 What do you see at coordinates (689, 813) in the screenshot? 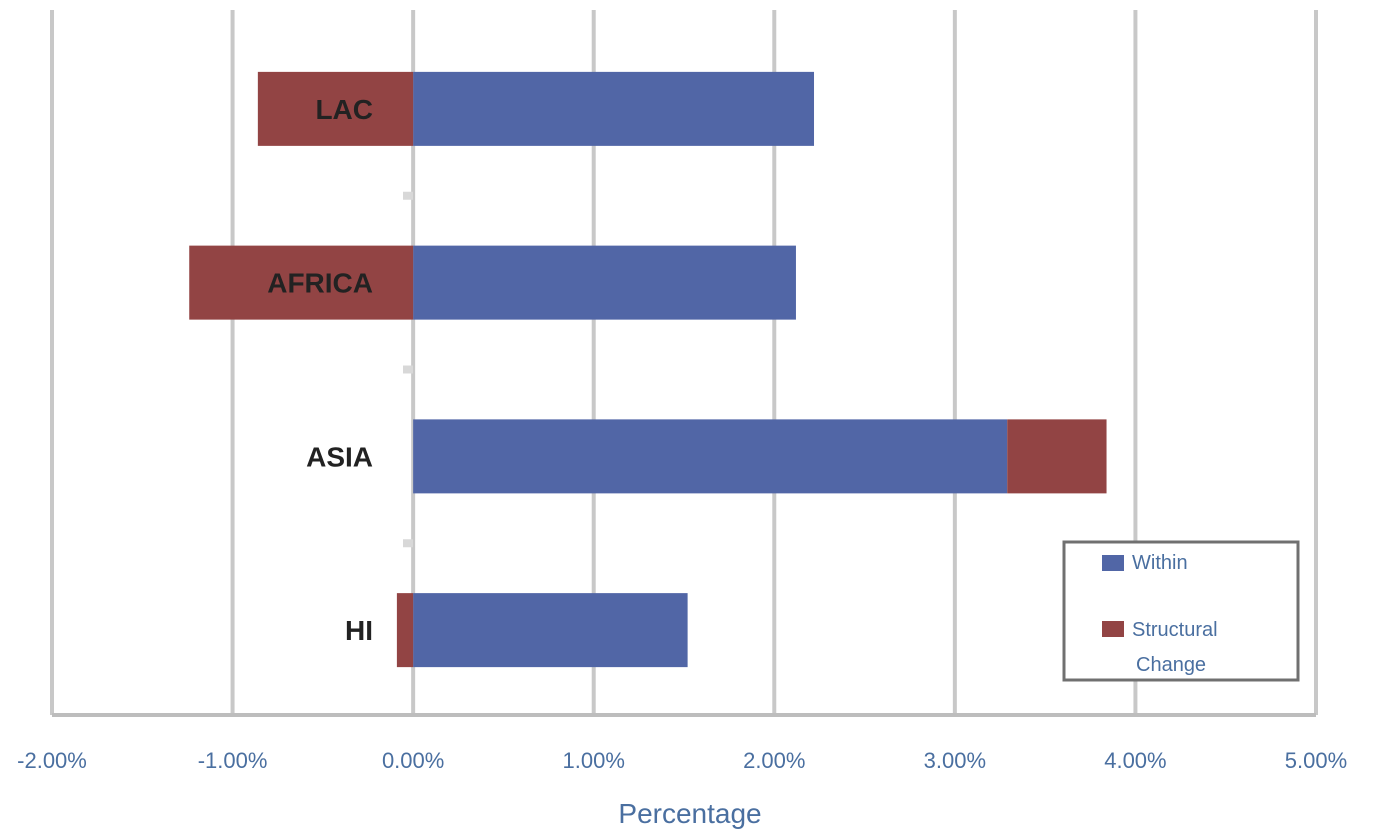
I see `x-axis-title: Percentage` at bounding box center [689, 813].